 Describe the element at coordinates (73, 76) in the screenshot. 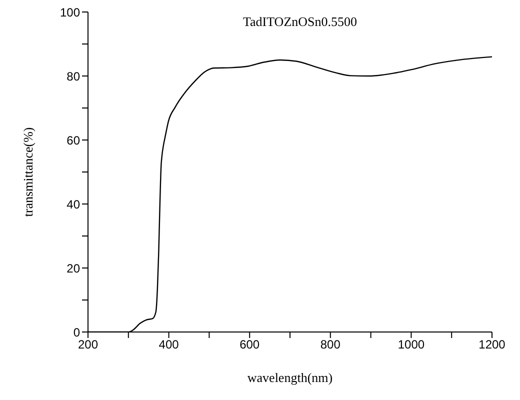

I see `y-tick-label: 80` at that location.